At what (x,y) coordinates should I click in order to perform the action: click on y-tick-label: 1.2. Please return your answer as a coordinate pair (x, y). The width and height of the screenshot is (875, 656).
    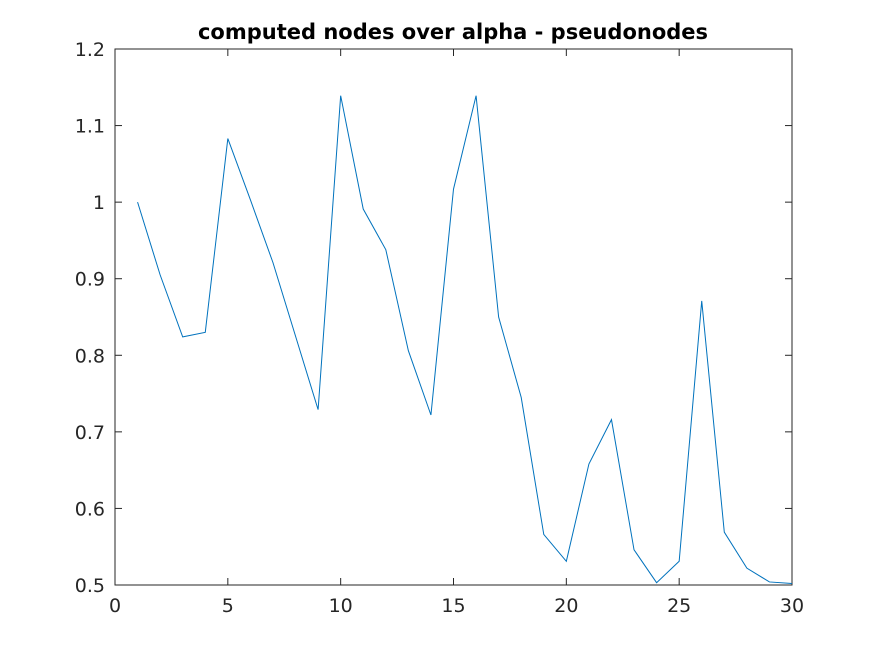
    Looking at the image, I should click on (90, 50).